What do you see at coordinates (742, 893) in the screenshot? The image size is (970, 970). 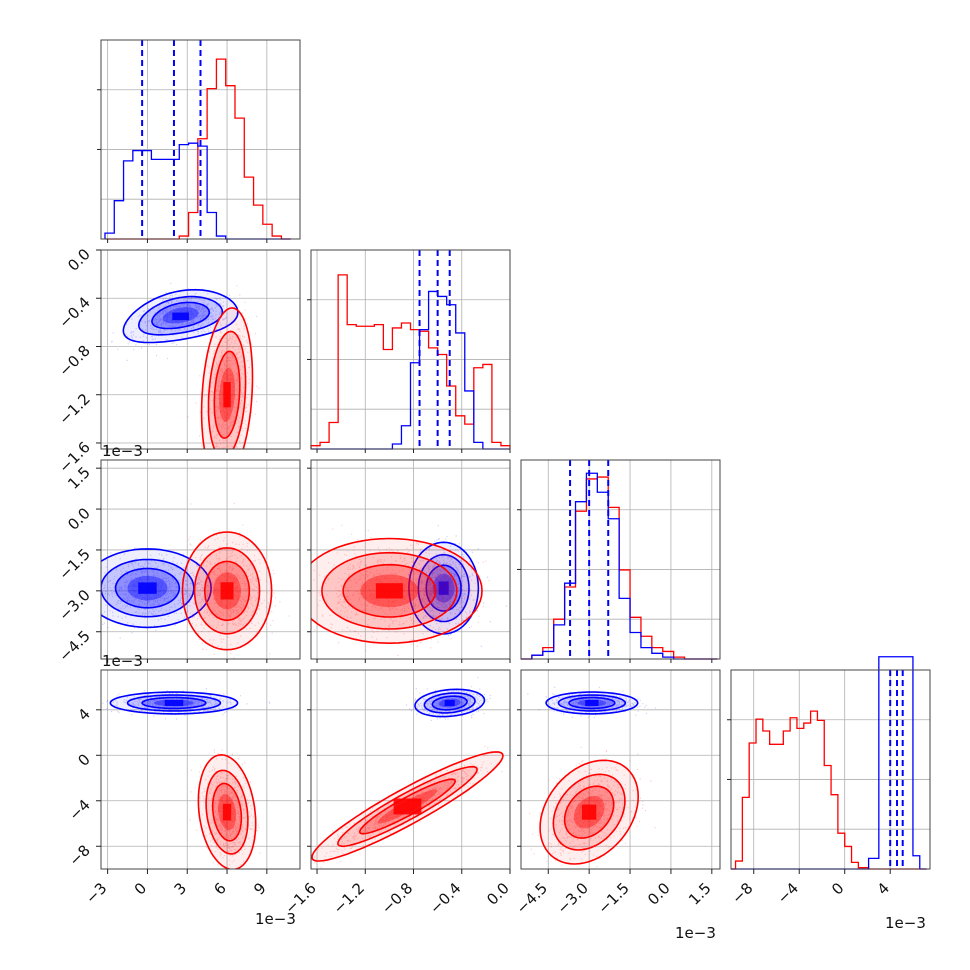 I see `x-tick-label-3-0: −8` at bounding box center [742, 893].